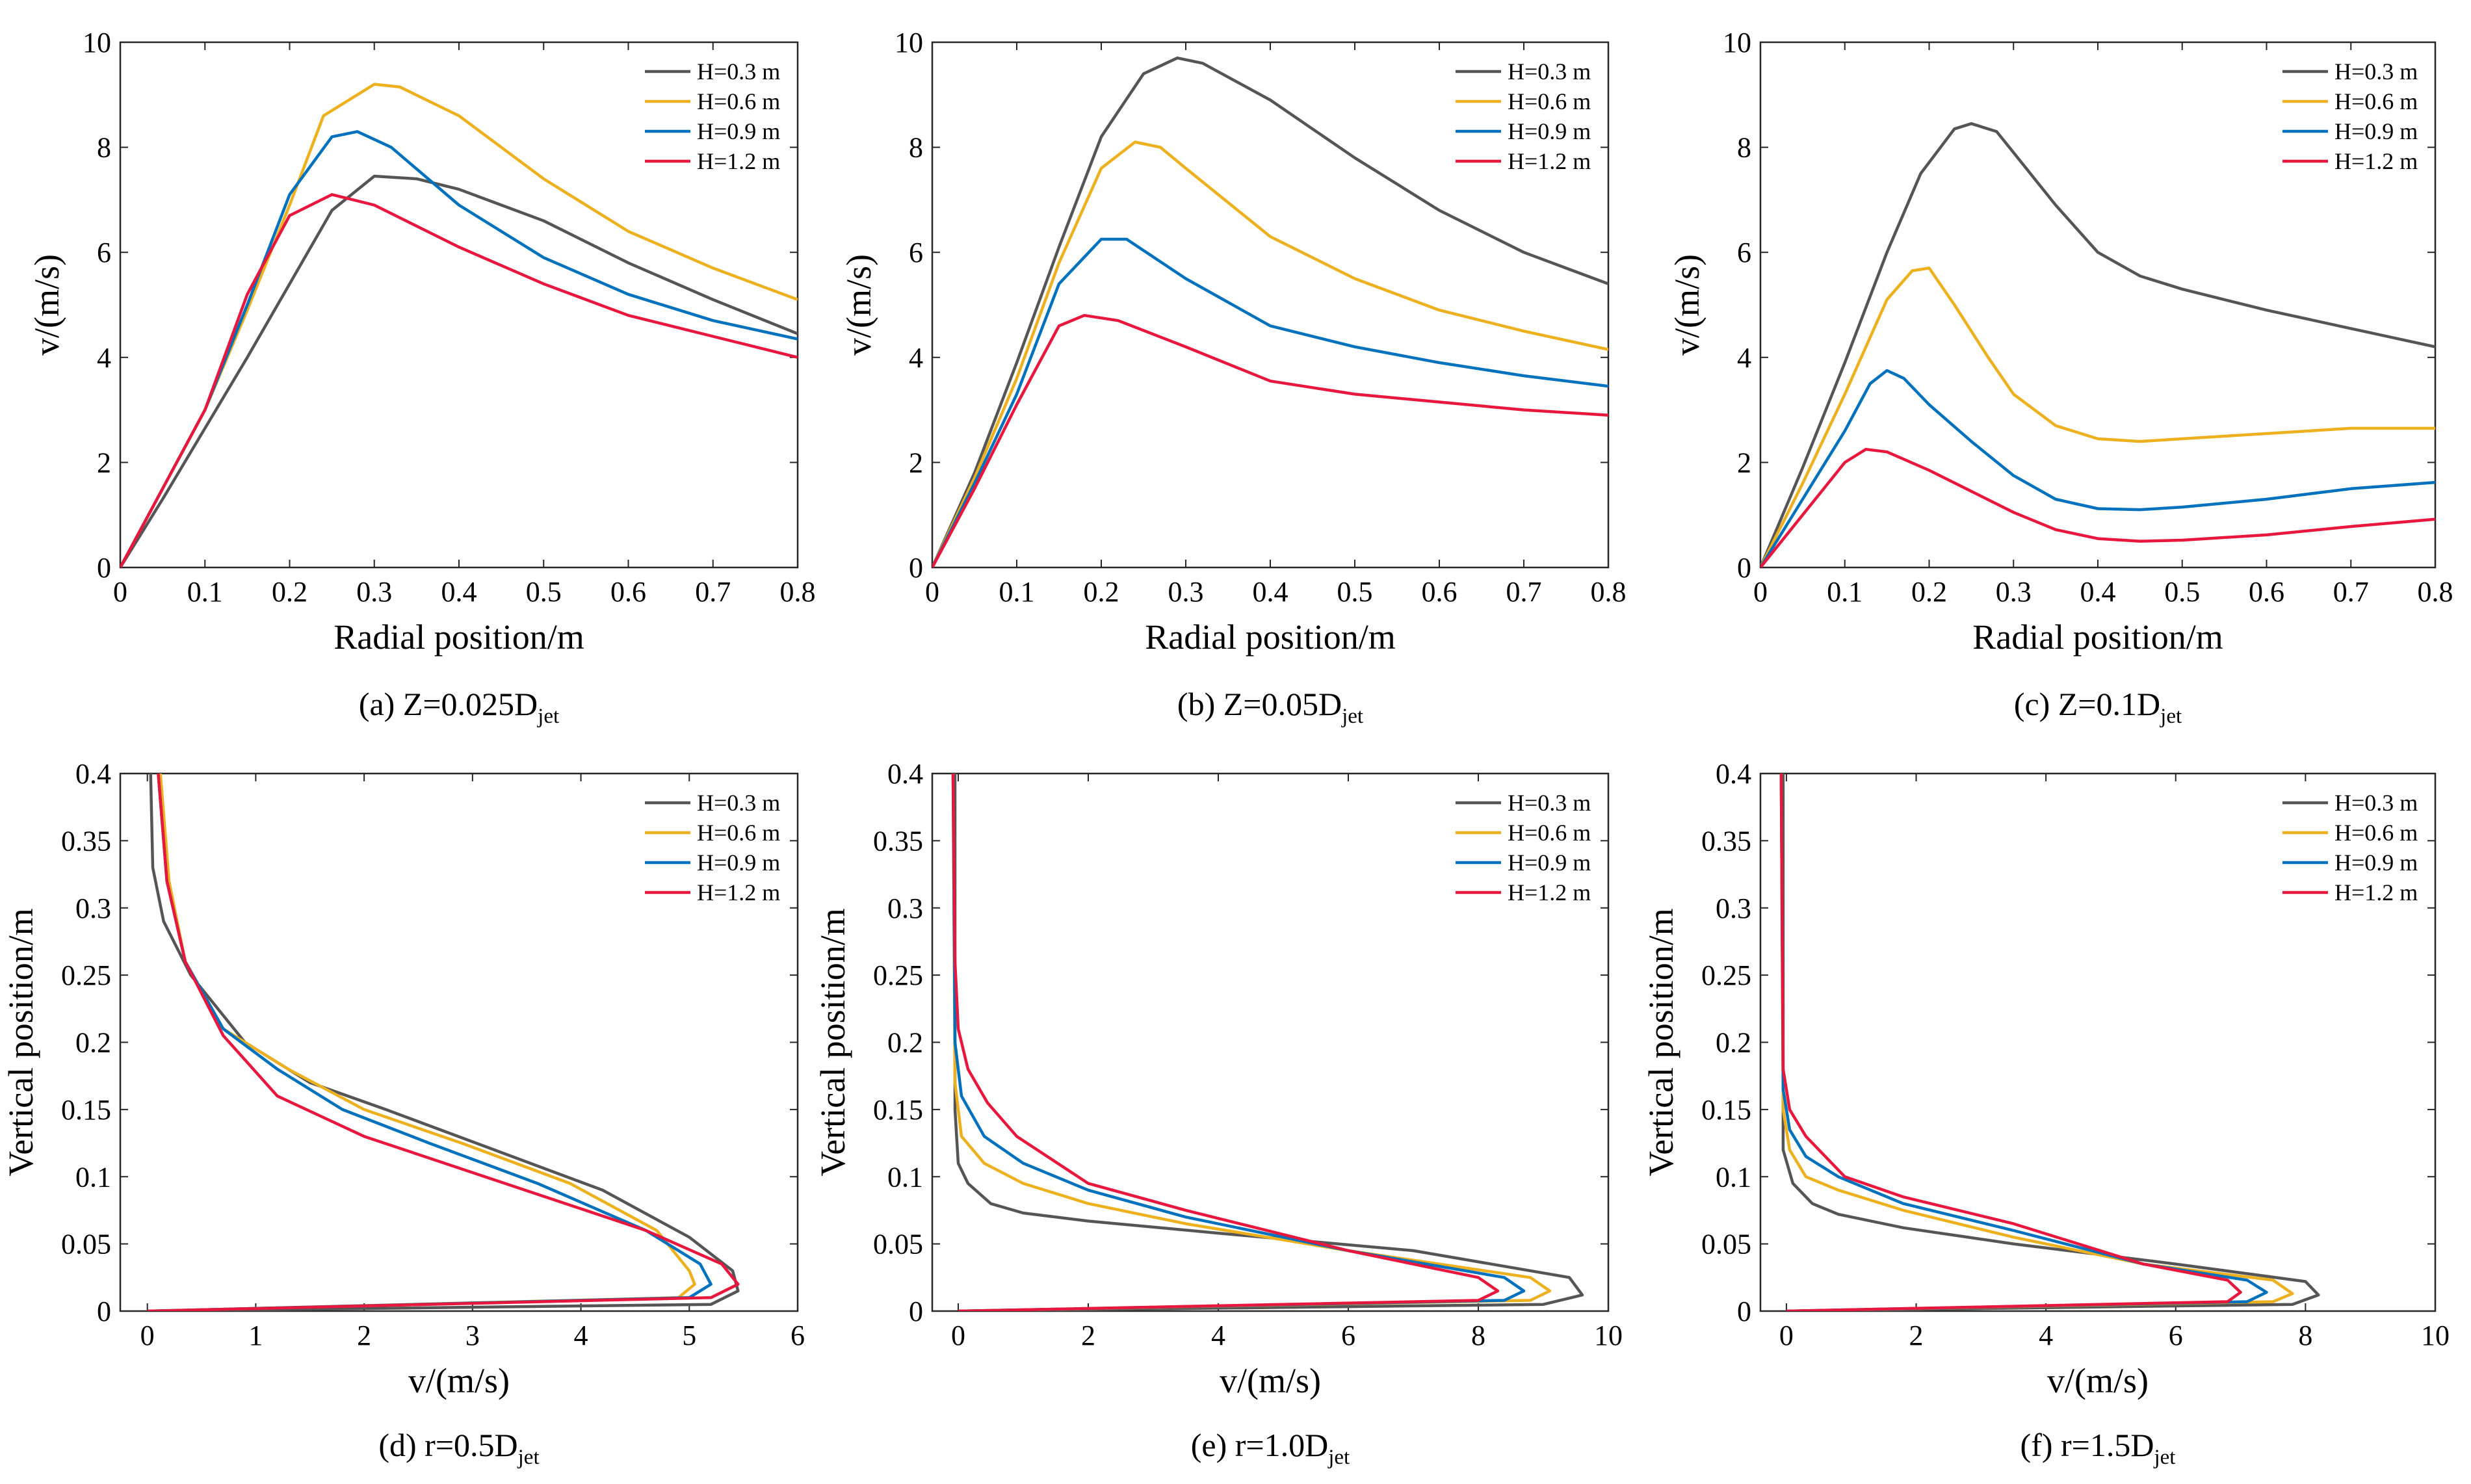  I want to click on y-tick-label: 10, so click(909, 43).